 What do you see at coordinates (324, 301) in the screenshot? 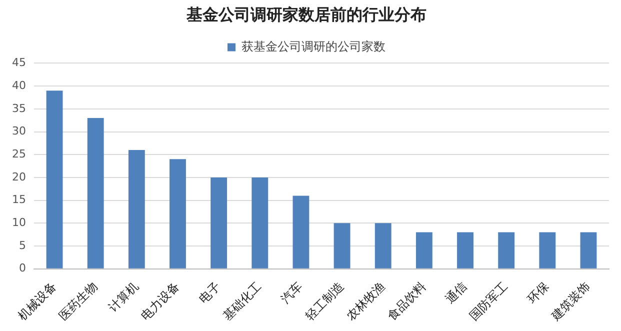
I see `x-tick-label: 轻工制造` at bounding box center [324, 301].